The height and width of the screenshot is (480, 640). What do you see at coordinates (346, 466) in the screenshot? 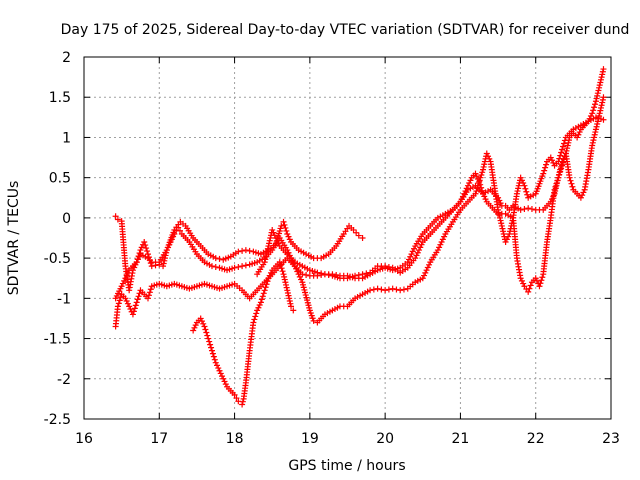
I see `x-axis-label: GPS time / hours` at bounding box center [346, 466].